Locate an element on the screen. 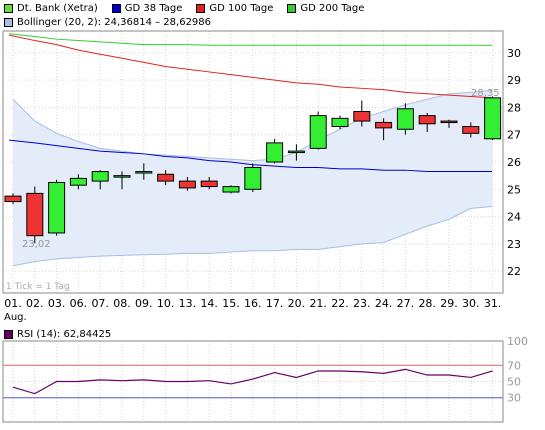 The height and width of the screenshot is (430, 545). x-tick-label: 16. is located at coordinates (253, 303).